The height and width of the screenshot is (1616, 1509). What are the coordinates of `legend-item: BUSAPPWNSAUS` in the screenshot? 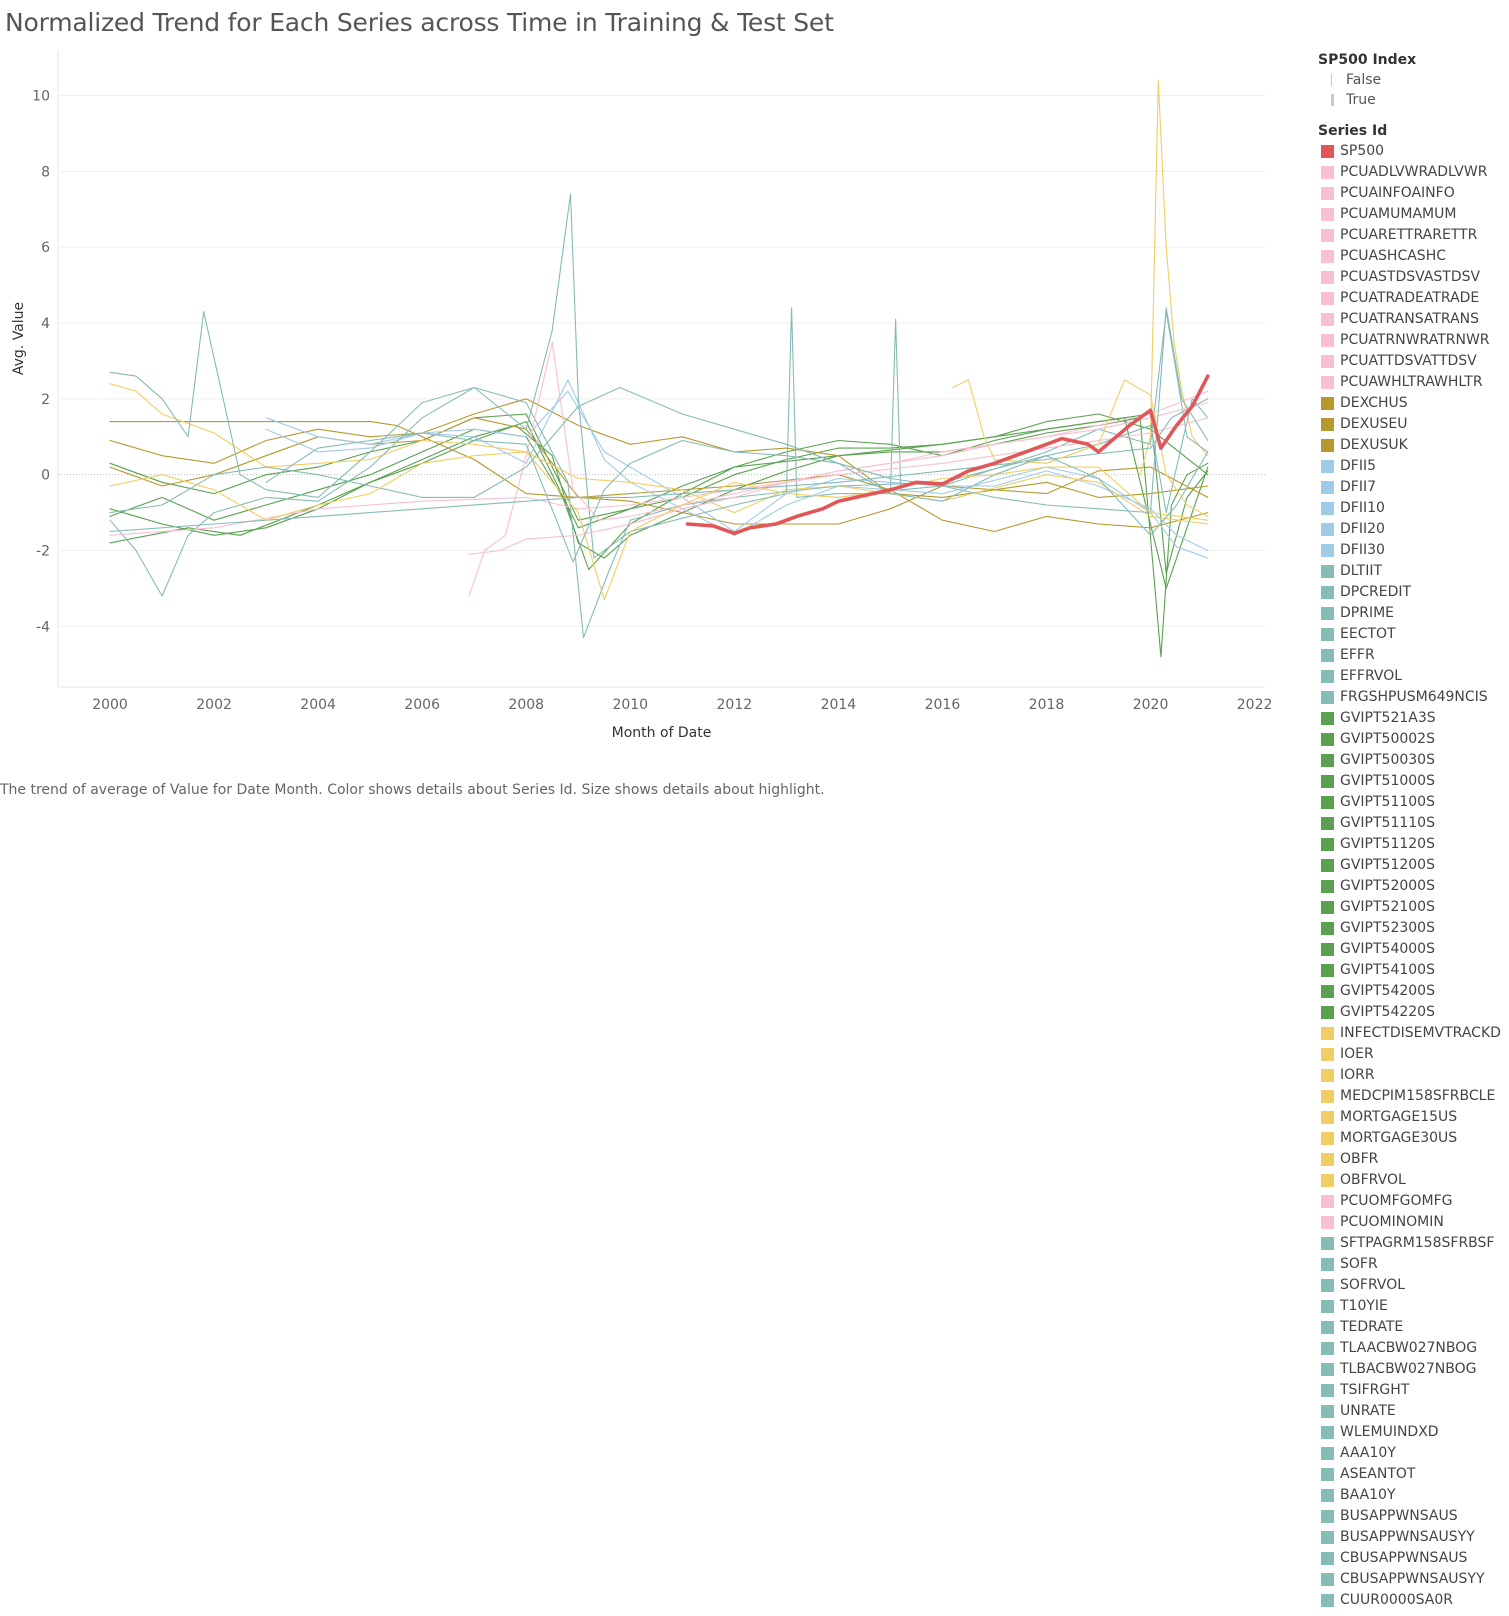 It's located at (1413, 1516).